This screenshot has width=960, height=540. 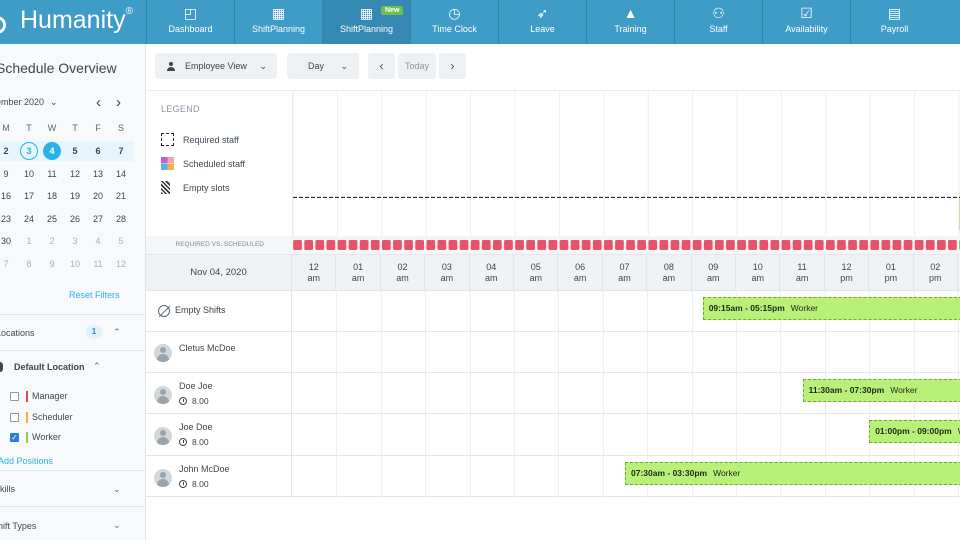 What do you see at coordinates (74, 196) in the screenshot?
I see `calendar-day: 19` at bounding box center [74, 196].